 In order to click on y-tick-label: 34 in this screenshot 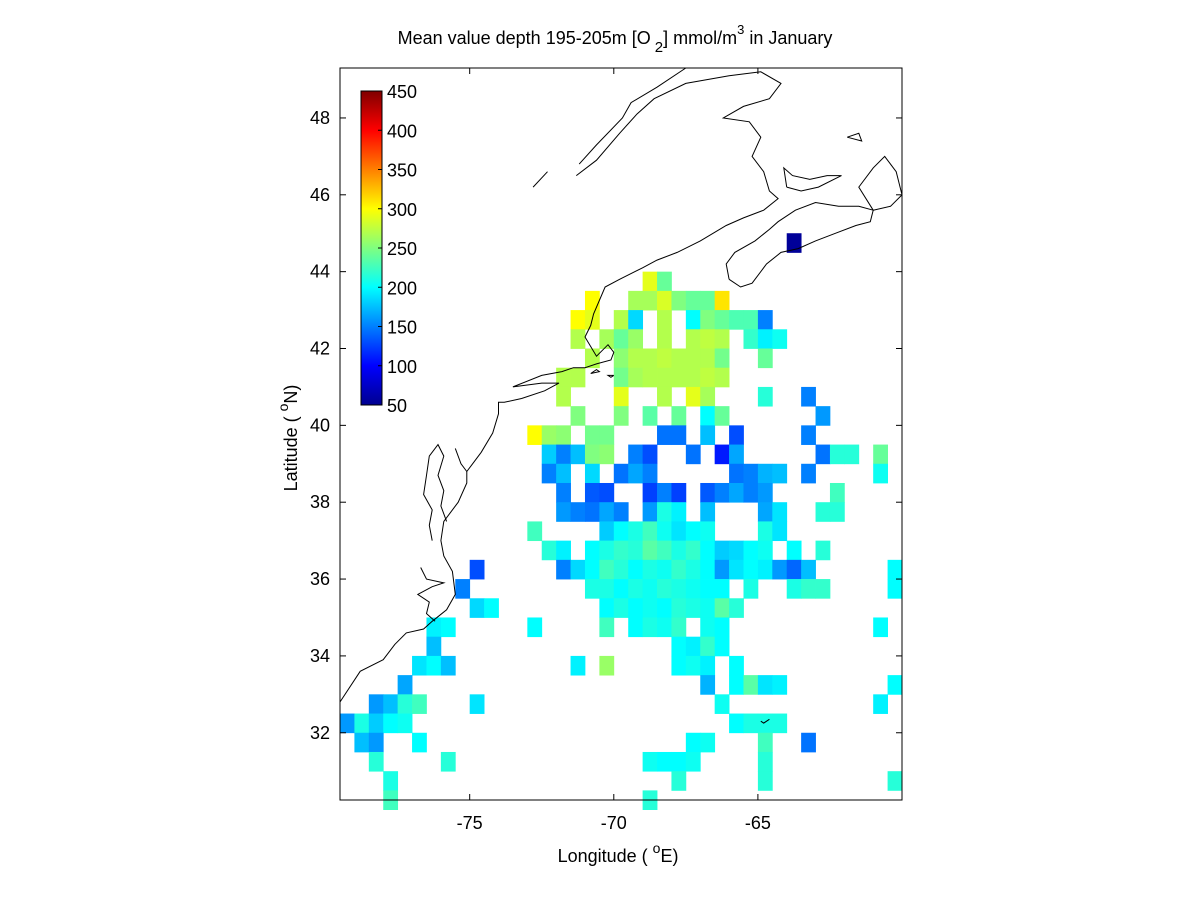, I will do `click(320, 656)`.